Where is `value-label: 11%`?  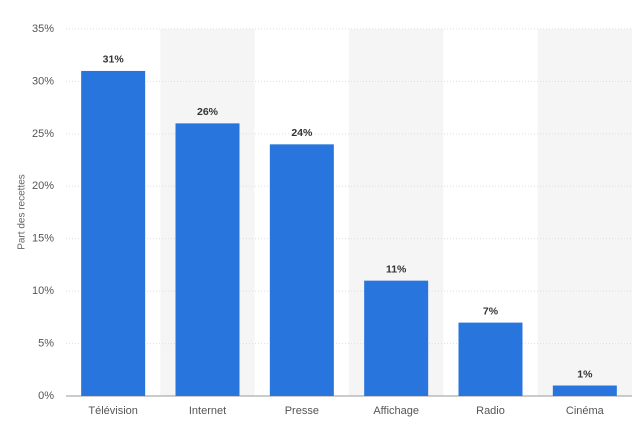 value-label: 11% is located at coordinates (396, 269).